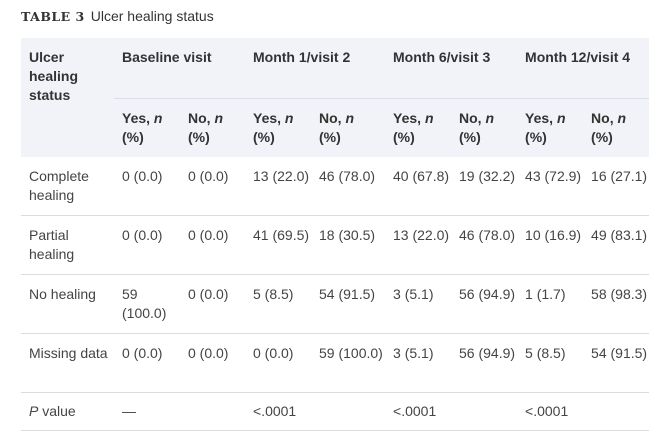  I want to click on group-header-month1: Month 1/visit 2, so click(315, 68).